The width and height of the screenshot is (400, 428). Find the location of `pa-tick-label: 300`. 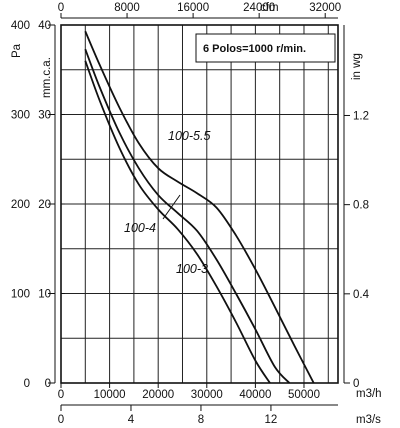

pa-tick-label: 300 is located at coordinates (20, 116).